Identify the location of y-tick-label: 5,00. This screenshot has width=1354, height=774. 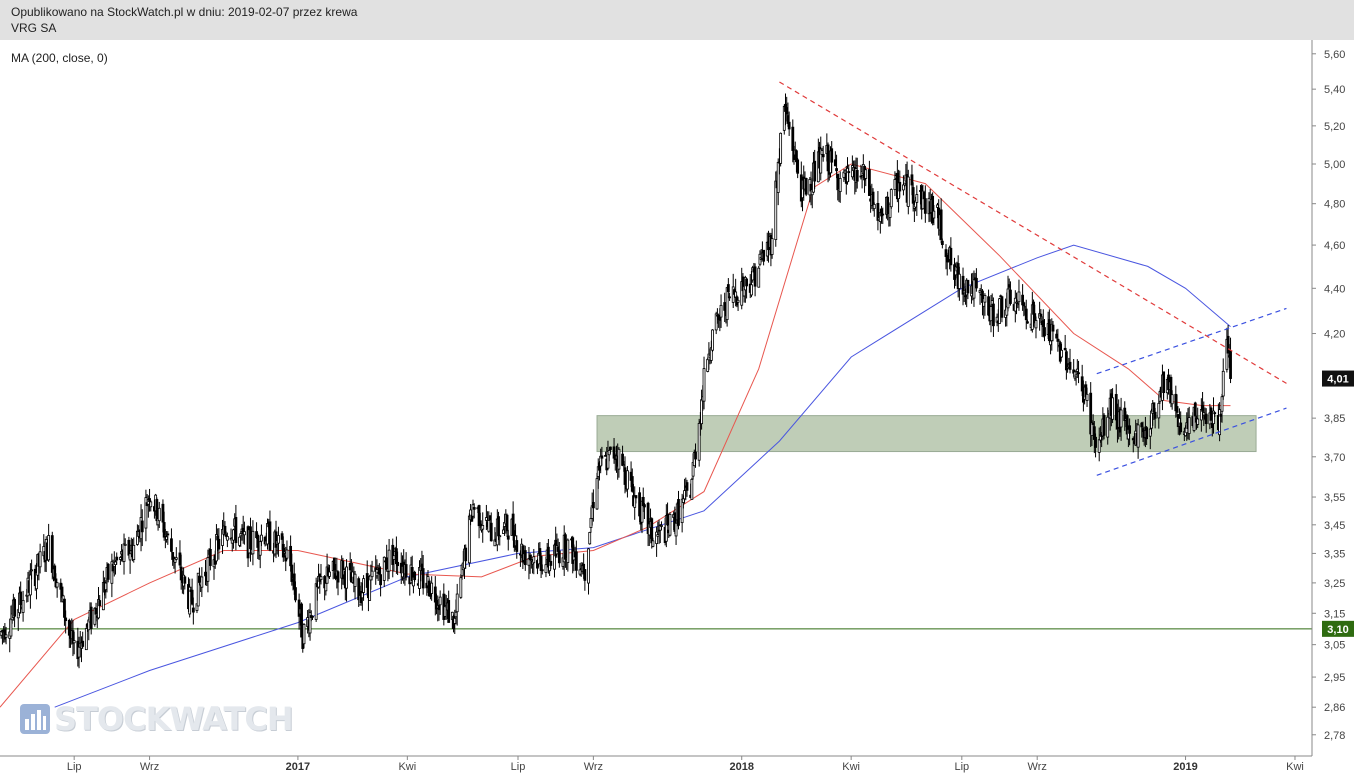
(1334, 165).